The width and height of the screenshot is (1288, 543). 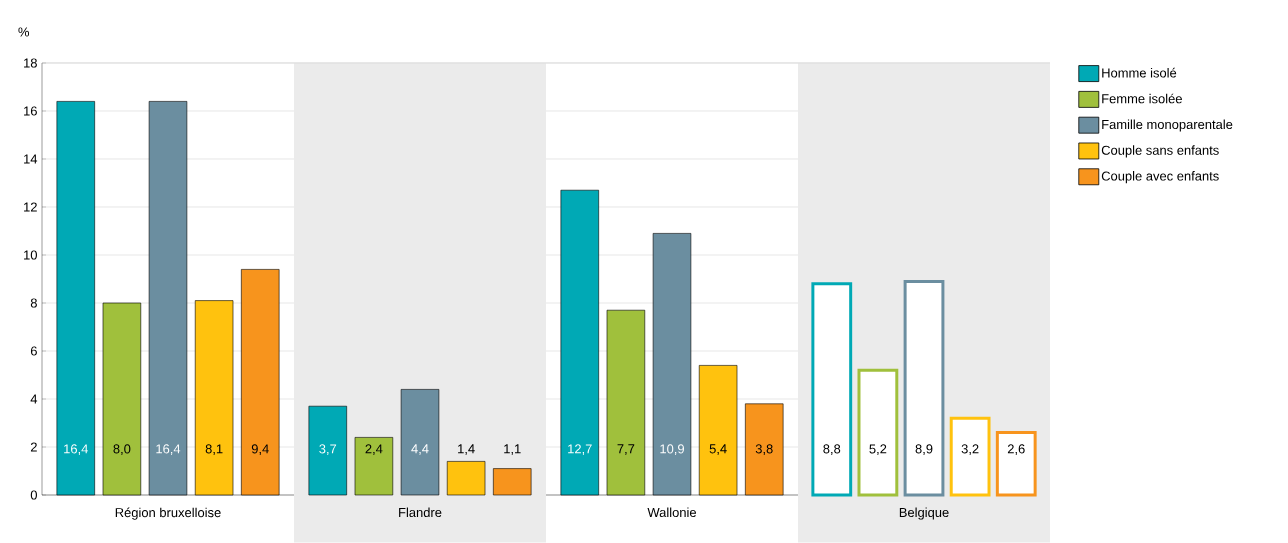 I want to click on y-tick-label: 2, so click(x=33, y=447).